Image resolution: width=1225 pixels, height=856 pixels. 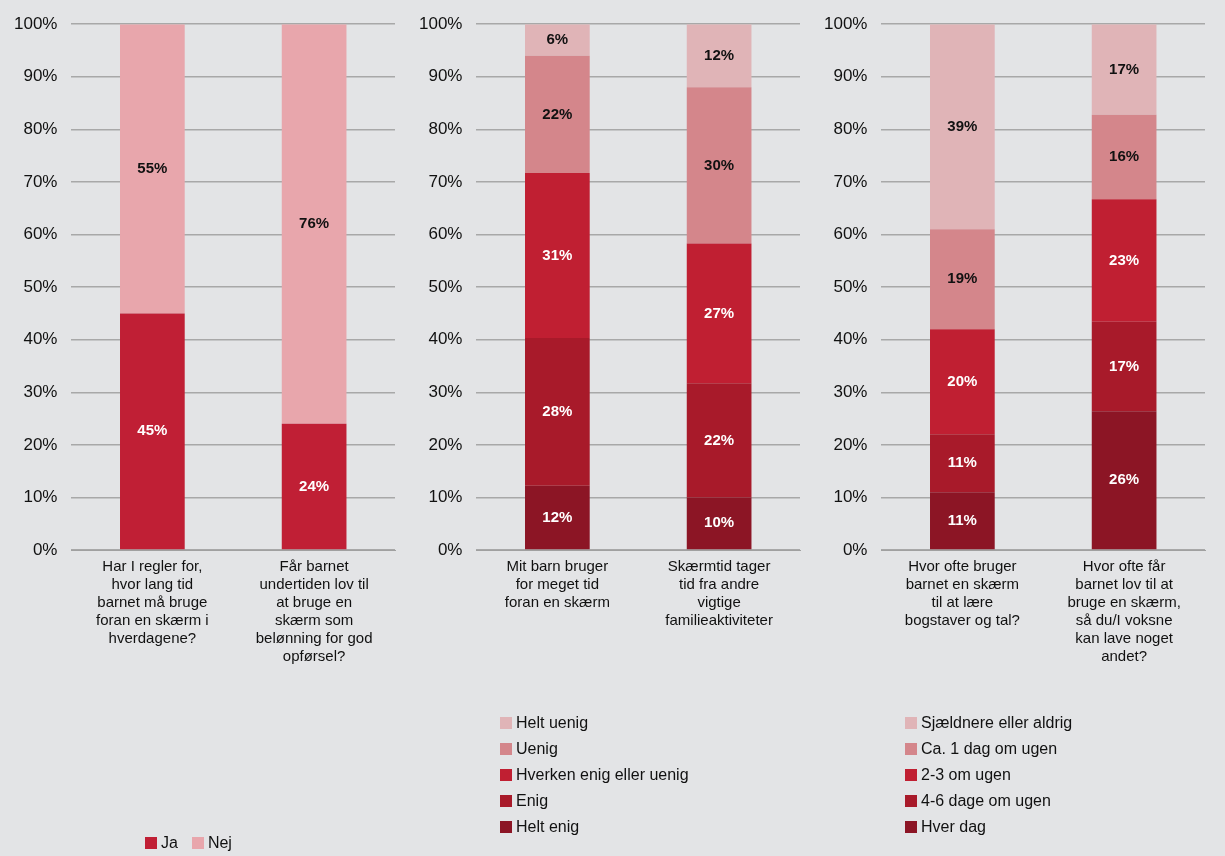 What do you see at coordinates (557, 584) in the screenshot?
I see `x-tick-label: Mit barn bruger for meget tid foran en skærm` at bounding box center [557, 584].